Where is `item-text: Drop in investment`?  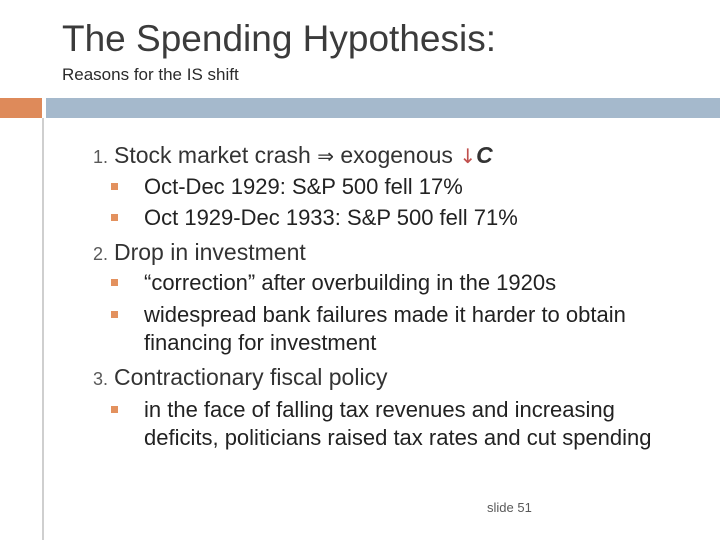
item-text: Drop in investment is located at coordinates (210, 252).